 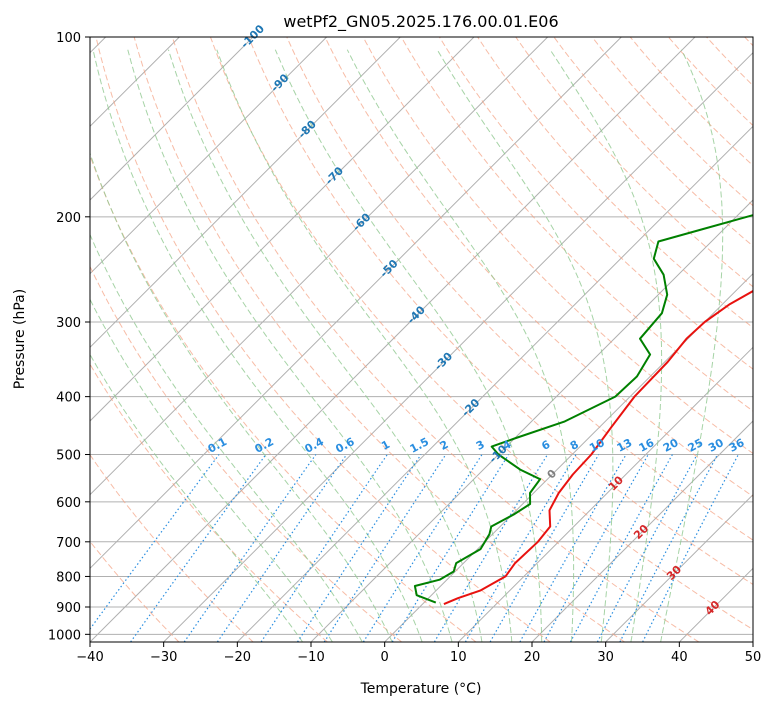 What do you see at coordinates (470, 407) in the screenshot?
I see `isotherm-label: -20` at bounding box center [470, 407].